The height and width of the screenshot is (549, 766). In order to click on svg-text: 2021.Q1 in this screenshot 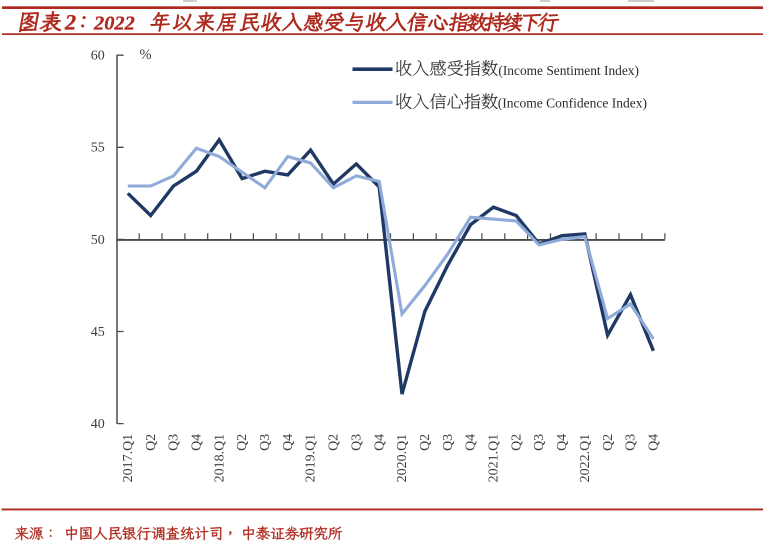, I will do `click(494, 458)`.